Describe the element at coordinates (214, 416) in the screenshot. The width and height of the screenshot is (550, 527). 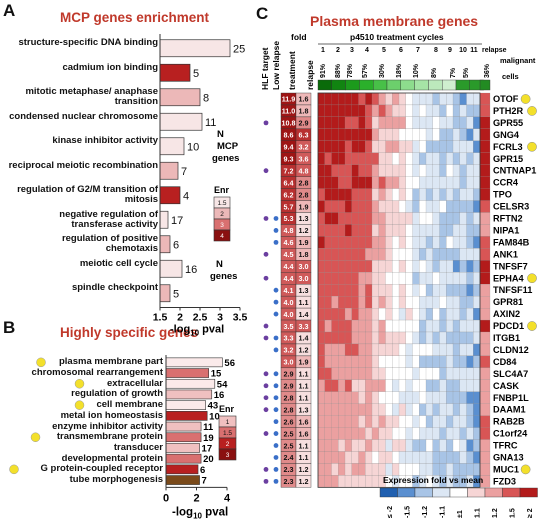
I see `n-genes-label: 10` at that location.